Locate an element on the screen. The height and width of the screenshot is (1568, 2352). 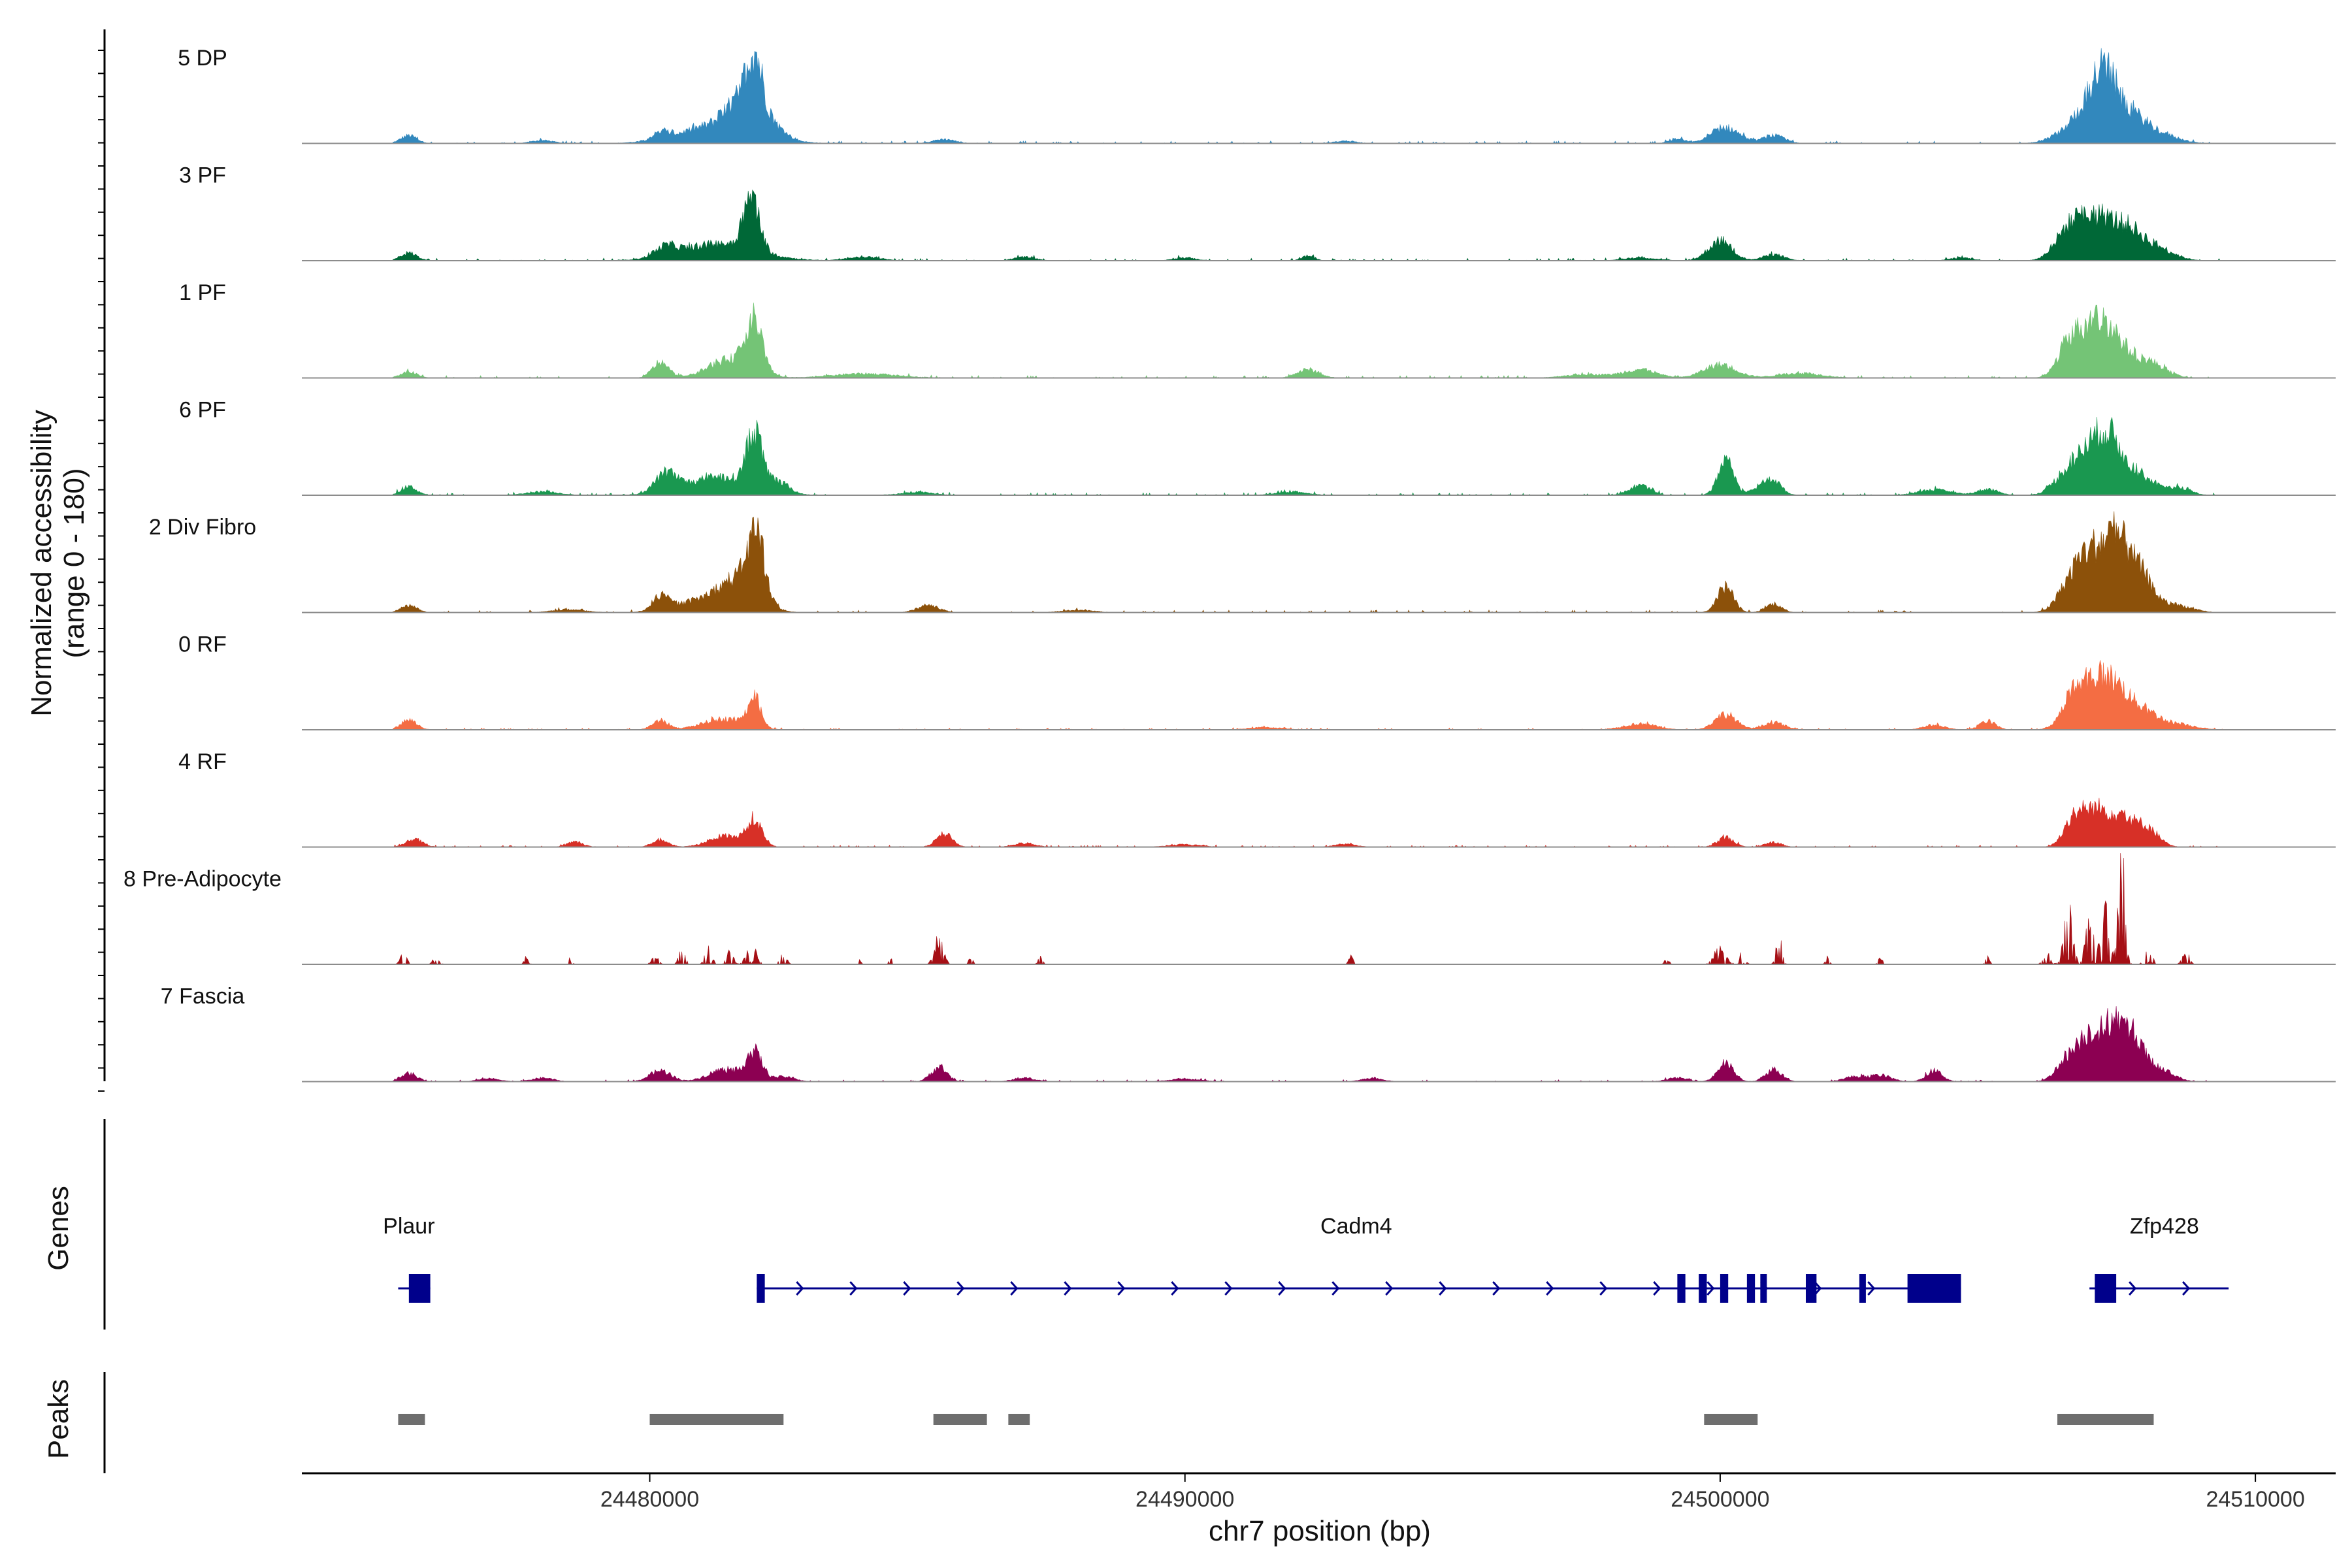
gene-plaur: Plaur is located at coordinates (409, 1258).